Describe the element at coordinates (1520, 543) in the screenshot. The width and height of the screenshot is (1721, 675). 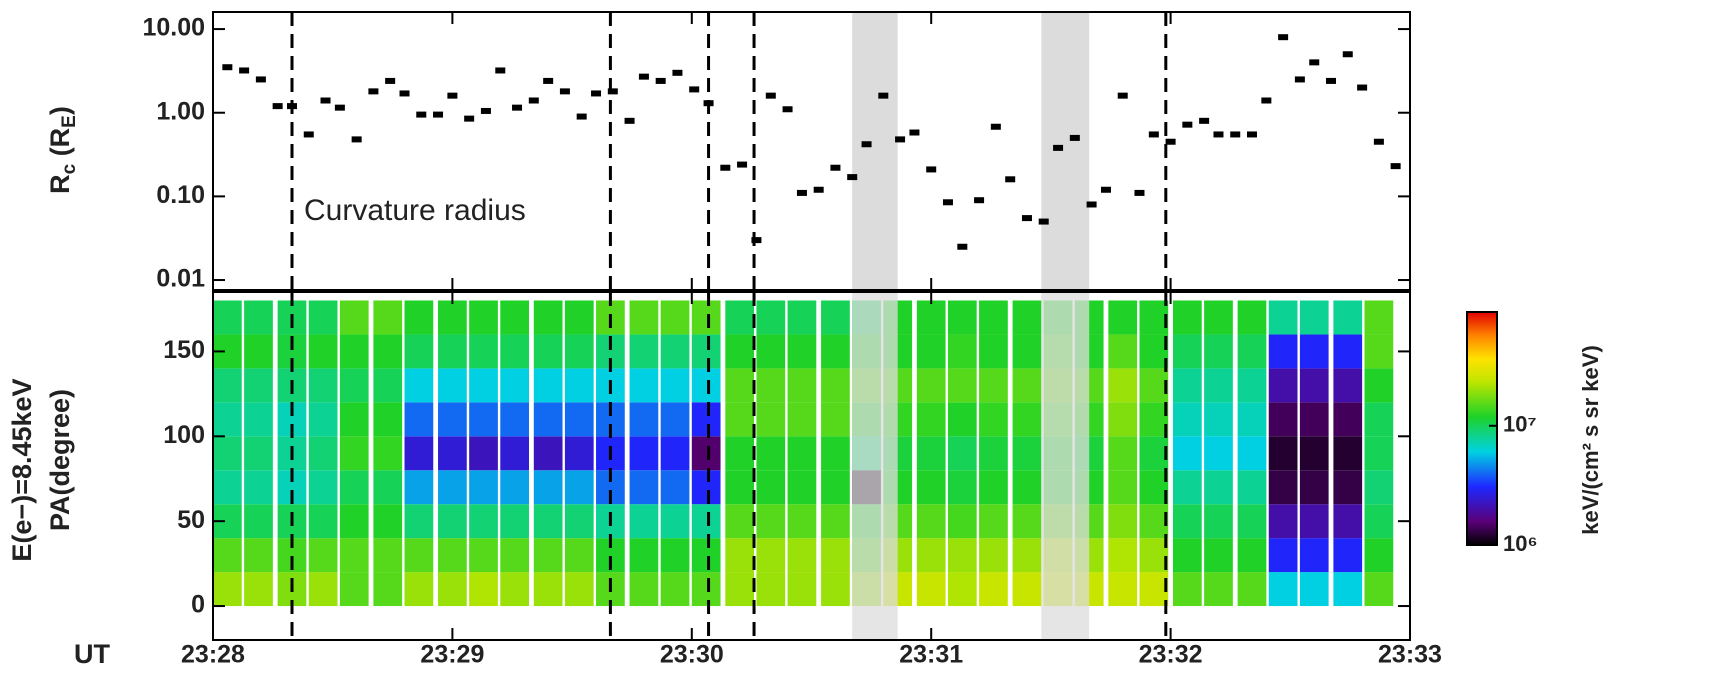
I see `colorbar-tick-label: 10⁶` at that location.